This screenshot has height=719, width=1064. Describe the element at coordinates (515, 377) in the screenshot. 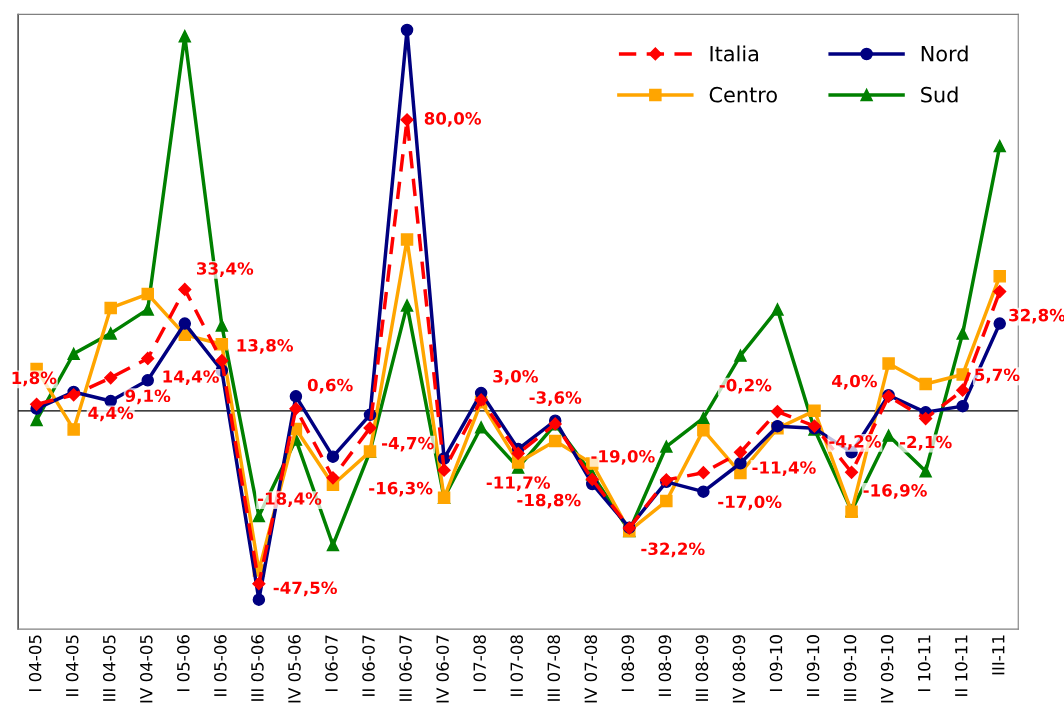

I see `data-label: 3,0%` at that location.